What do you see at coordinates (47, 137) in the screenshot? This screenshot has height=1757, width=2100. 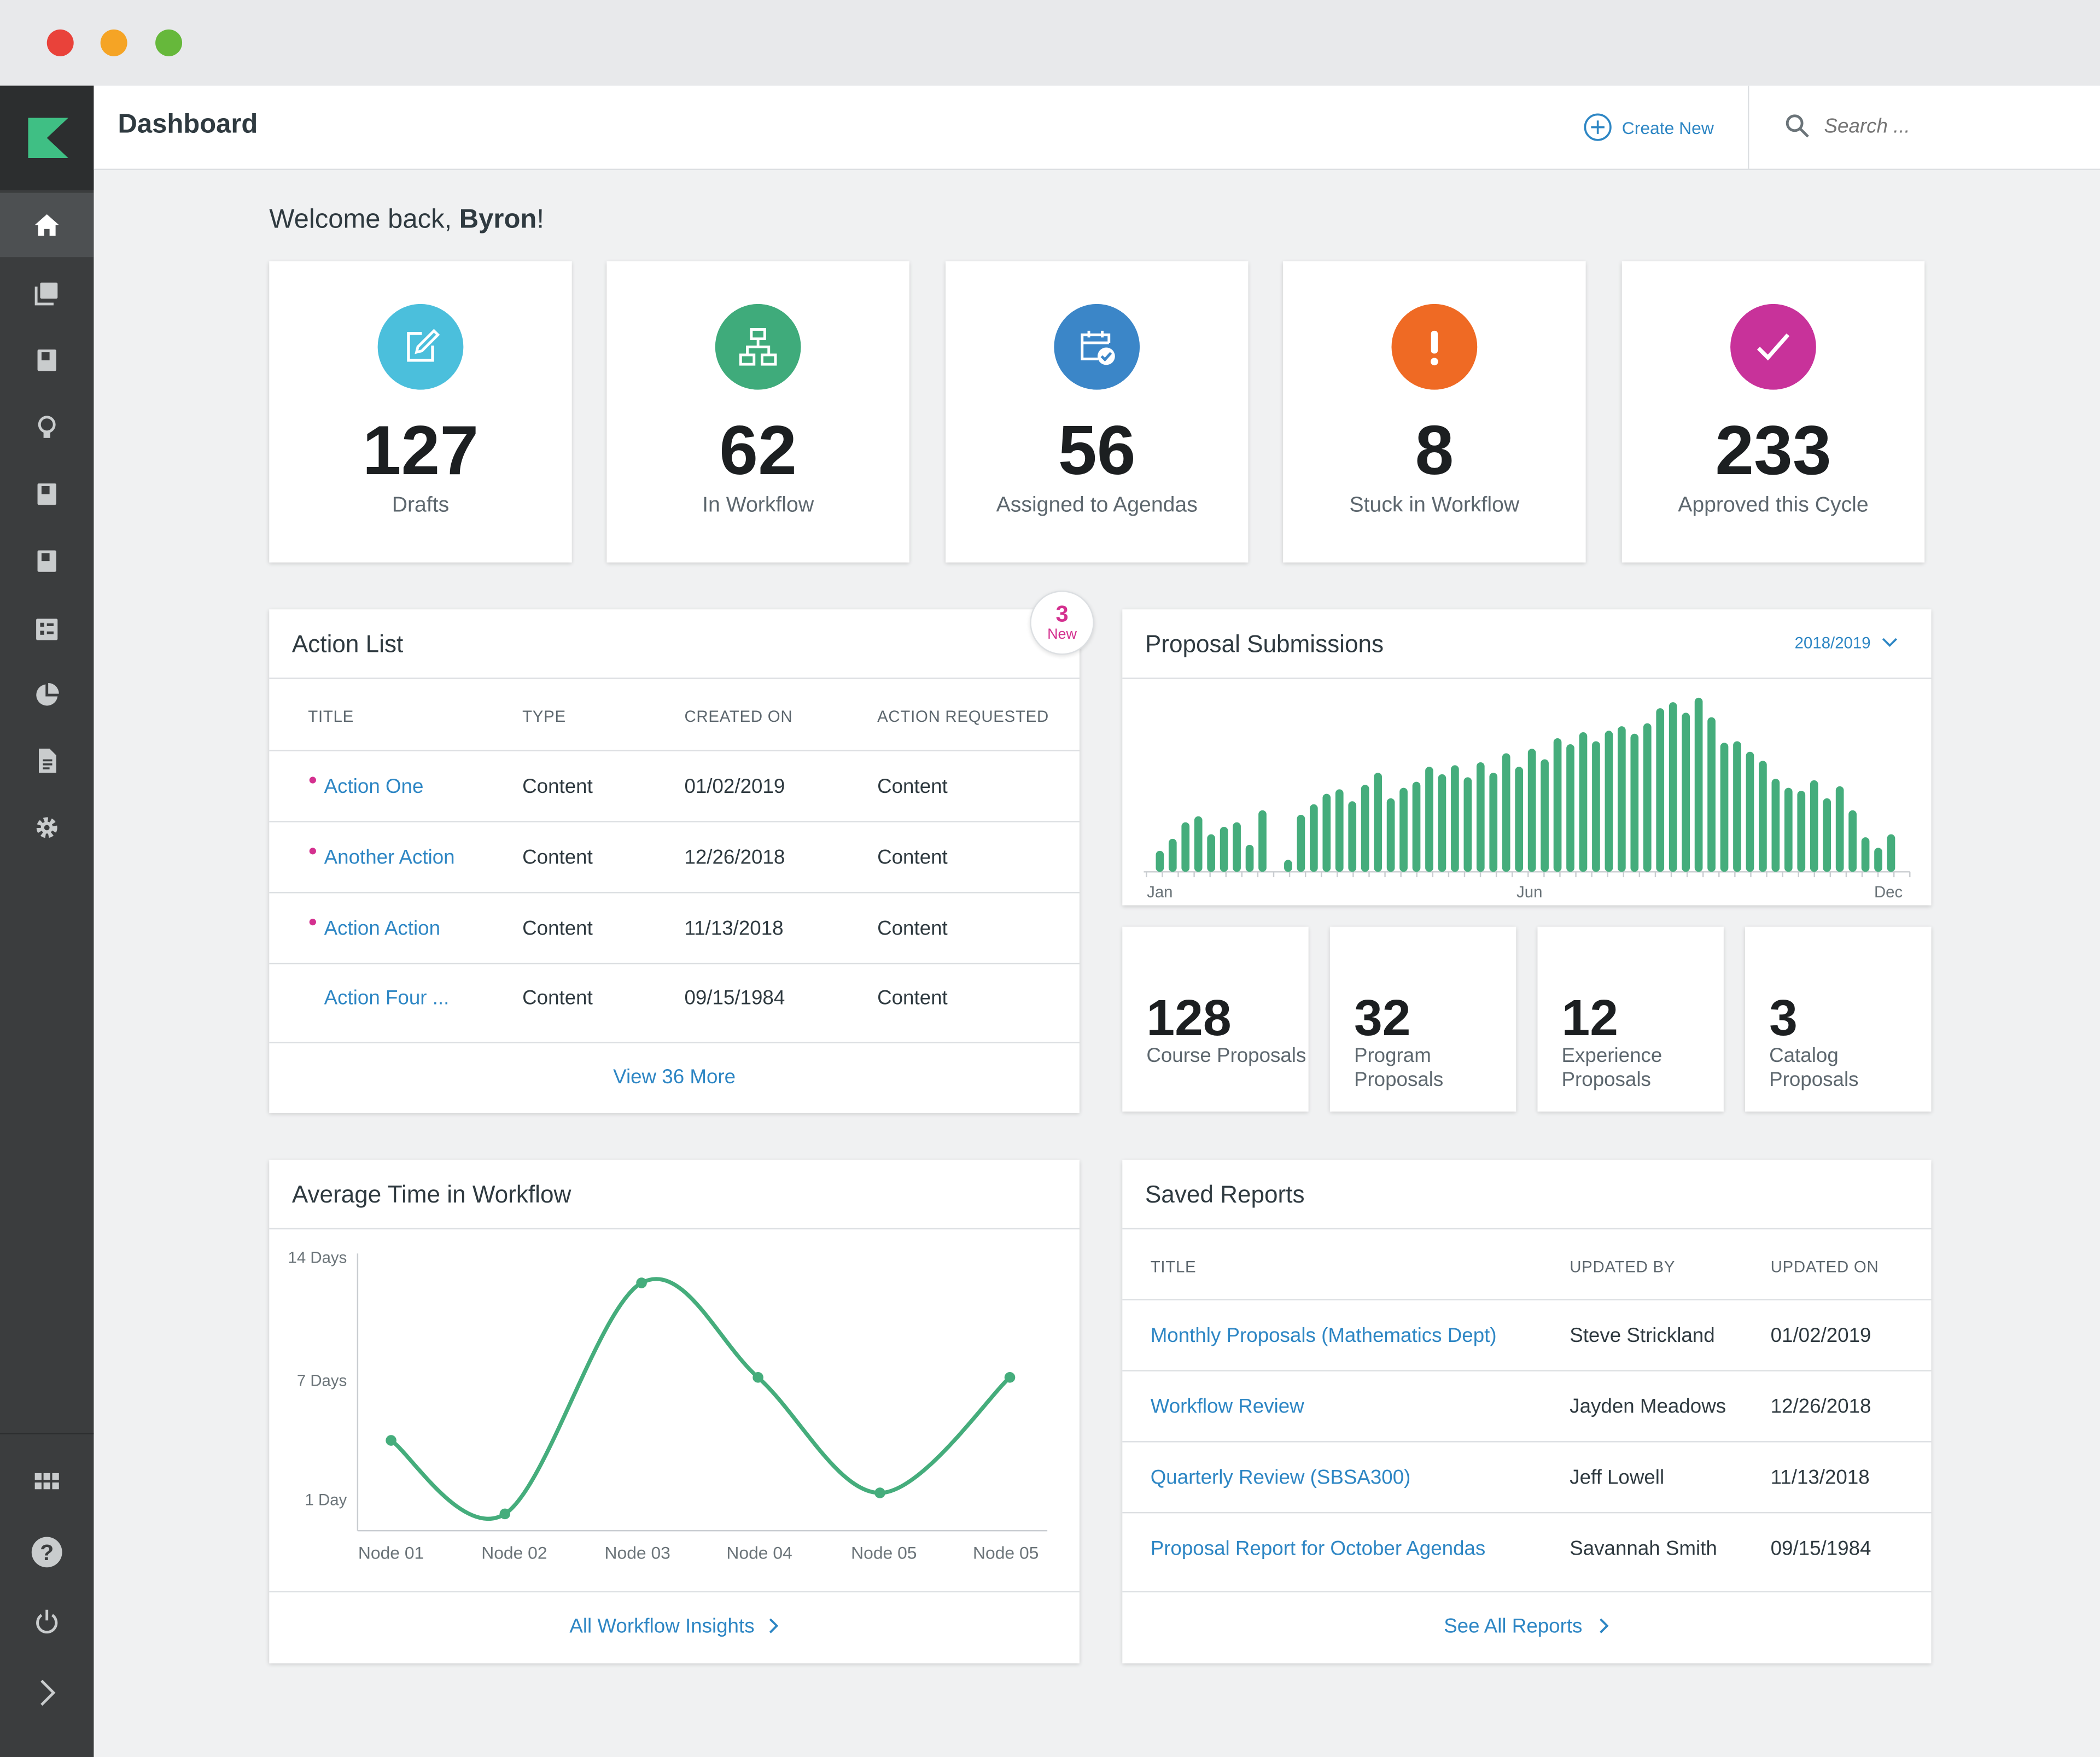 I see `brand-logo` at bounding box center [47, 137].